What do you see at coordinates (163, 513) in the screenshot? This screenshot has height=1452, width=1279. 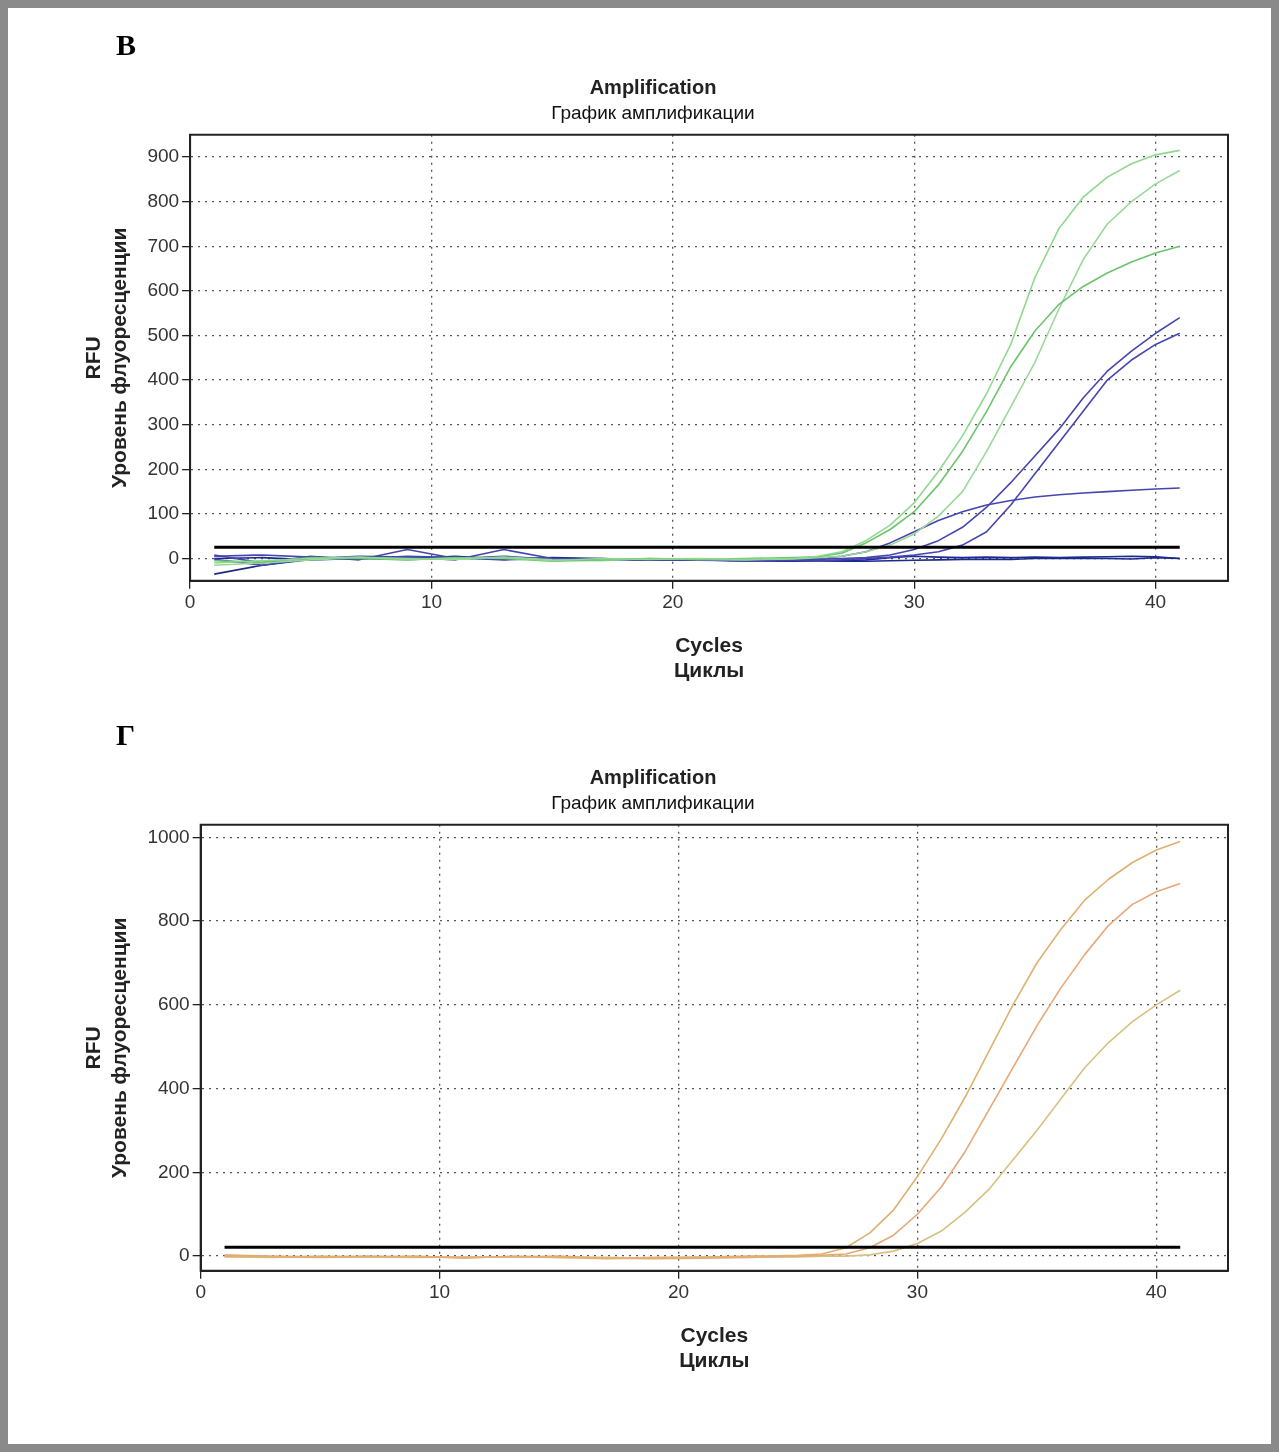 I see `y-tick-label: 100` at bounding box center [163, 513].